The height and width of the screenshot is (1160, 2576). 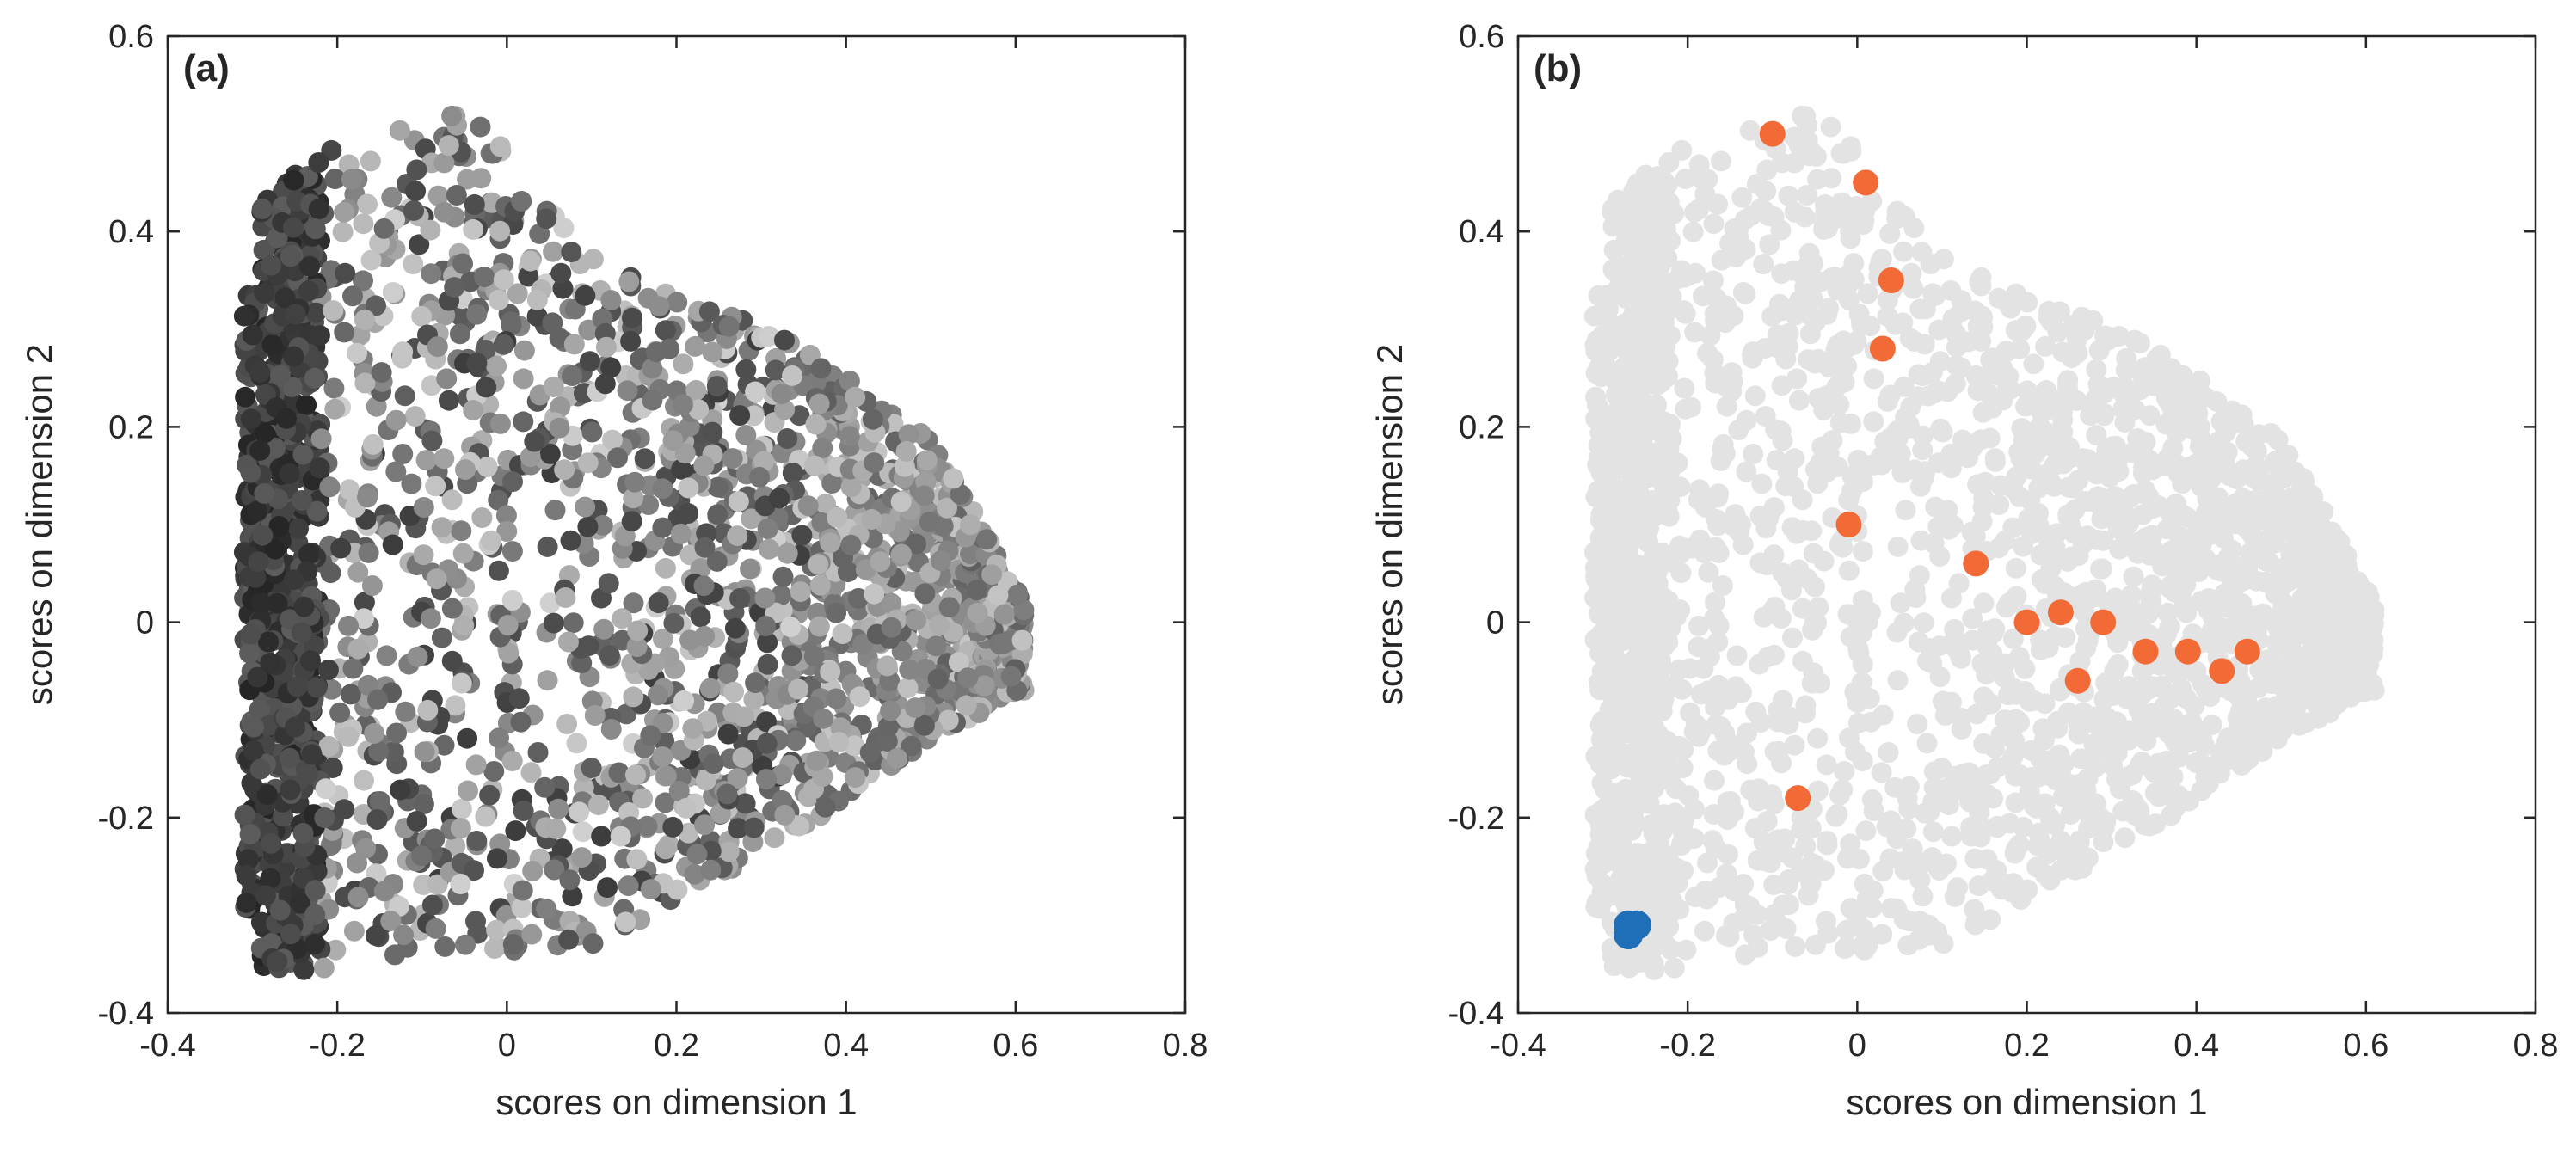 What do you see at coordinates (1185, 1046) in the screenshot?
I see `x-tick-label: 0.8` at bounding box center [1185, 1046].